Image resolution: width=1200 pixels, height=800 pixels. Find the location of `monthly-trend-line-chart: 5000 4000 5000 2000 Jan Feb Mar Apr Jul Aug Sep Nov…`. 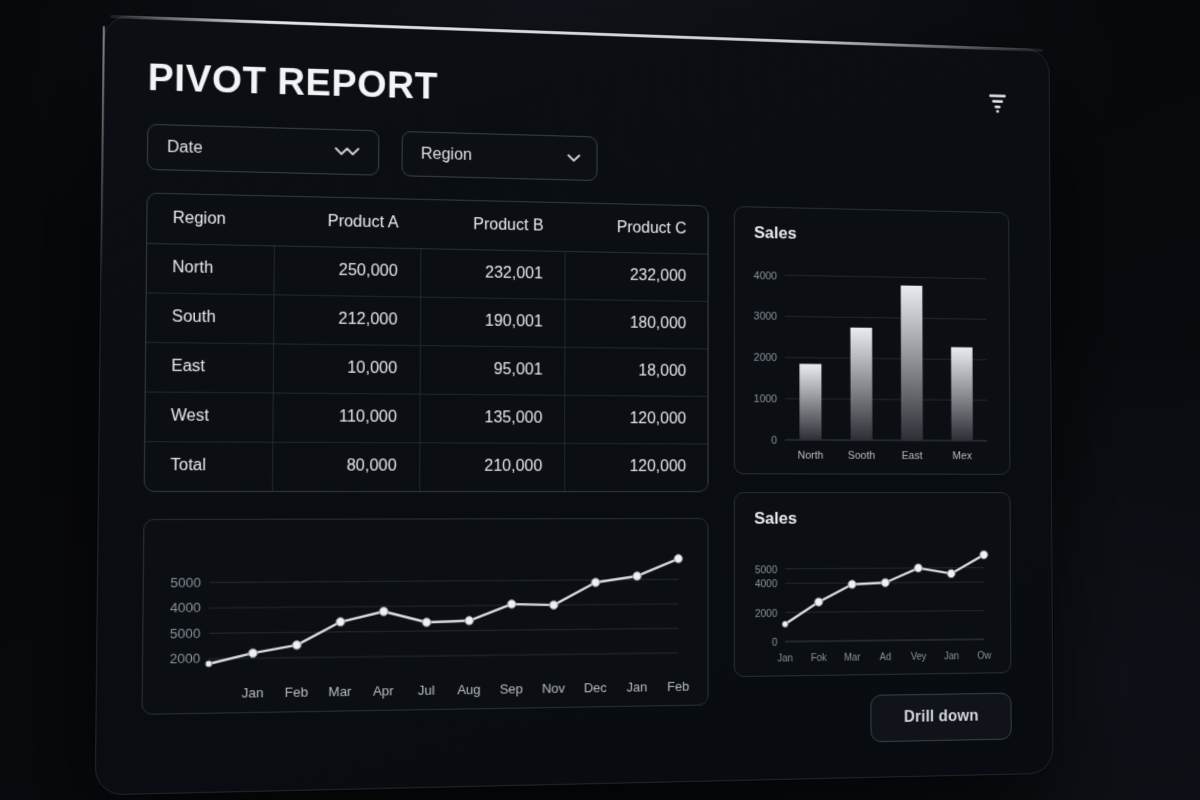

monthly-trend-line-chart: 5000 4000 5000 2000 Jan Feb Mar Apr Jul Aug Sep Nov… is located at coordinates (429, 619).